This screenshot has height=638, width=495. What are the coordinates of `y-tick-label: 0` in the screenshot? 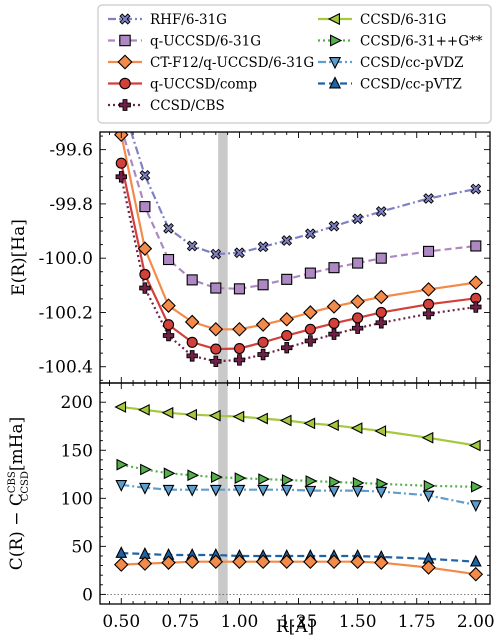 It's located at (87, 595).